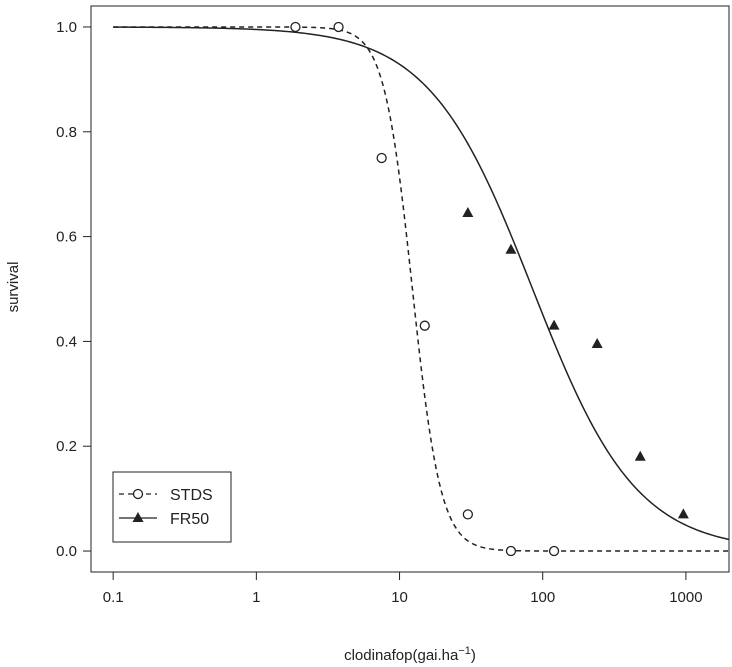 Image resolution: width=732 pixels, height=667 pixels. Describe the element at coordinates (685, 597) in the screenshot. I see `x-tick-label: 1000` at that location.